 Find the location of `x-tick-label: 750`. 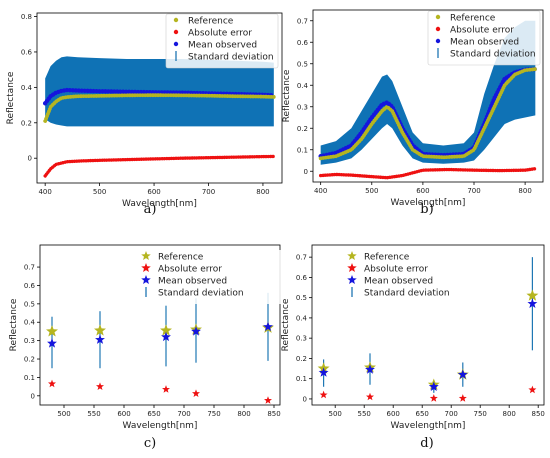

x-tick-label: 750 is located at coordinates (213, 414).